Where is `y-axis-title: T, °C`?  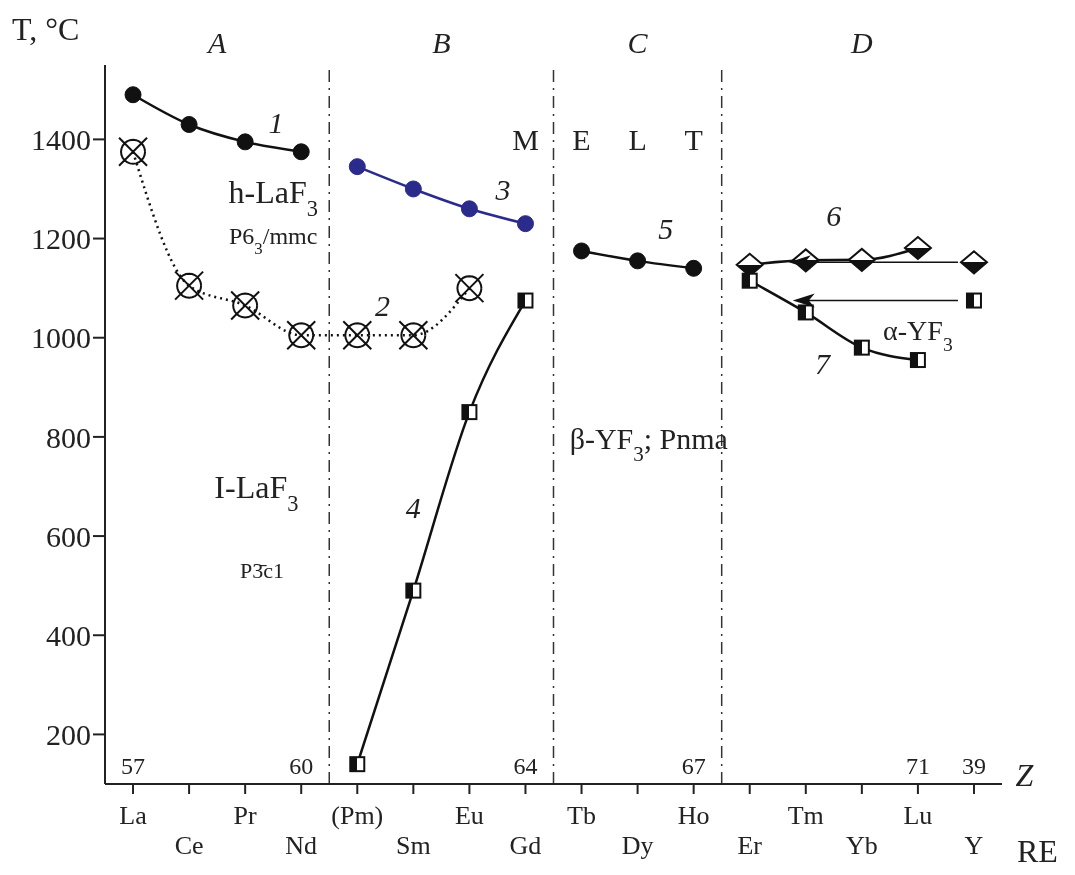 y-axis-title: T, °C is located at coordinates (46, 29).